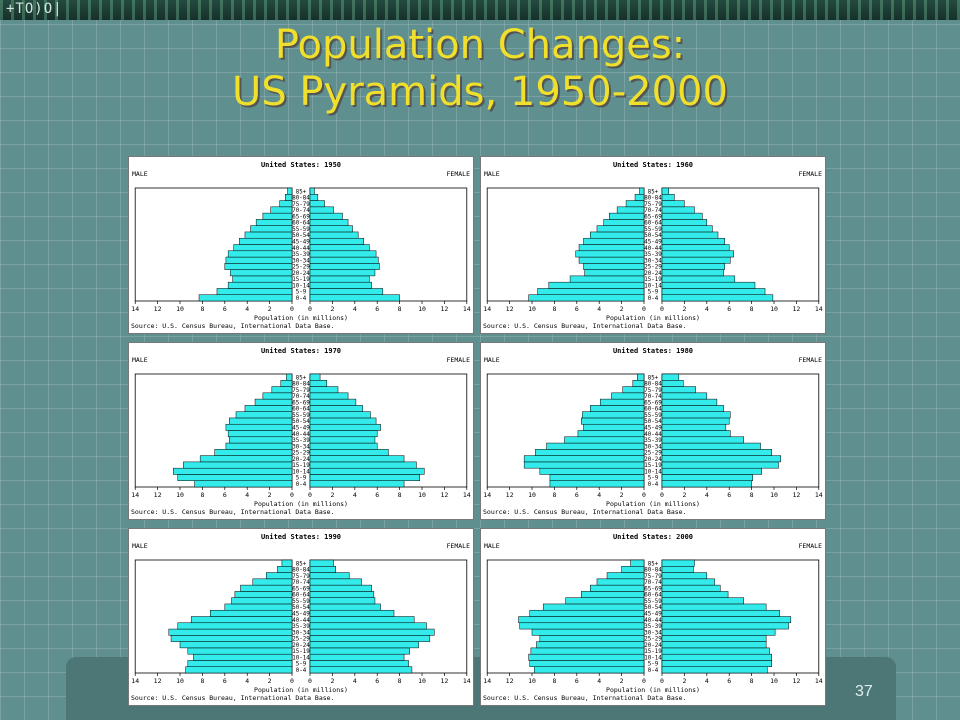  I want to click on age-label: 85+, so click(301, 564).